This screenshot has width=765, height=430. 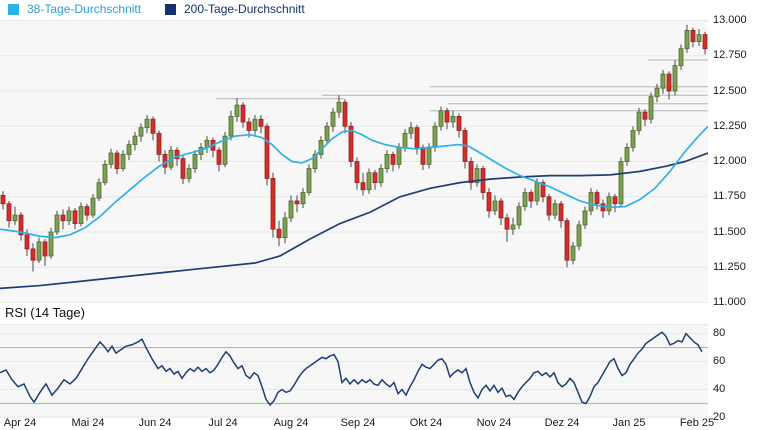 I want to click on x-axis-month-label: Dez 24, so click(x=562, y=423).